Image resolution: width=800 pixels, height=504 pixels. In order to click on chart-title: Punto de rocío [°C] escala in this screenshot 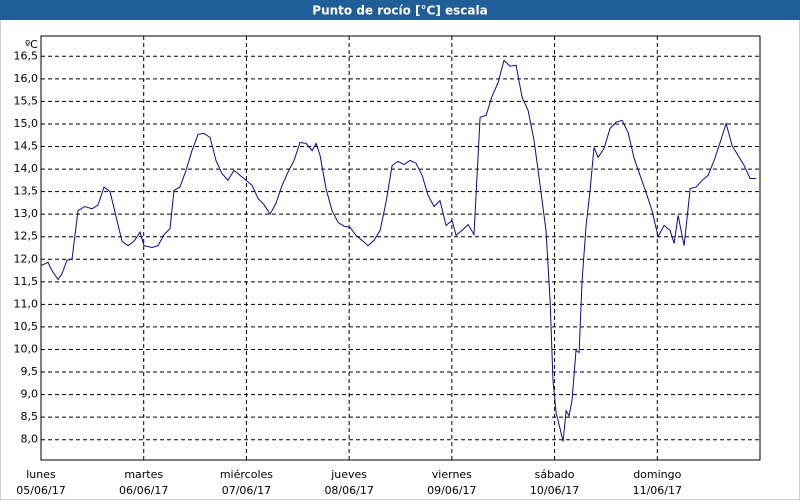, I will do `click(399, 11)`.